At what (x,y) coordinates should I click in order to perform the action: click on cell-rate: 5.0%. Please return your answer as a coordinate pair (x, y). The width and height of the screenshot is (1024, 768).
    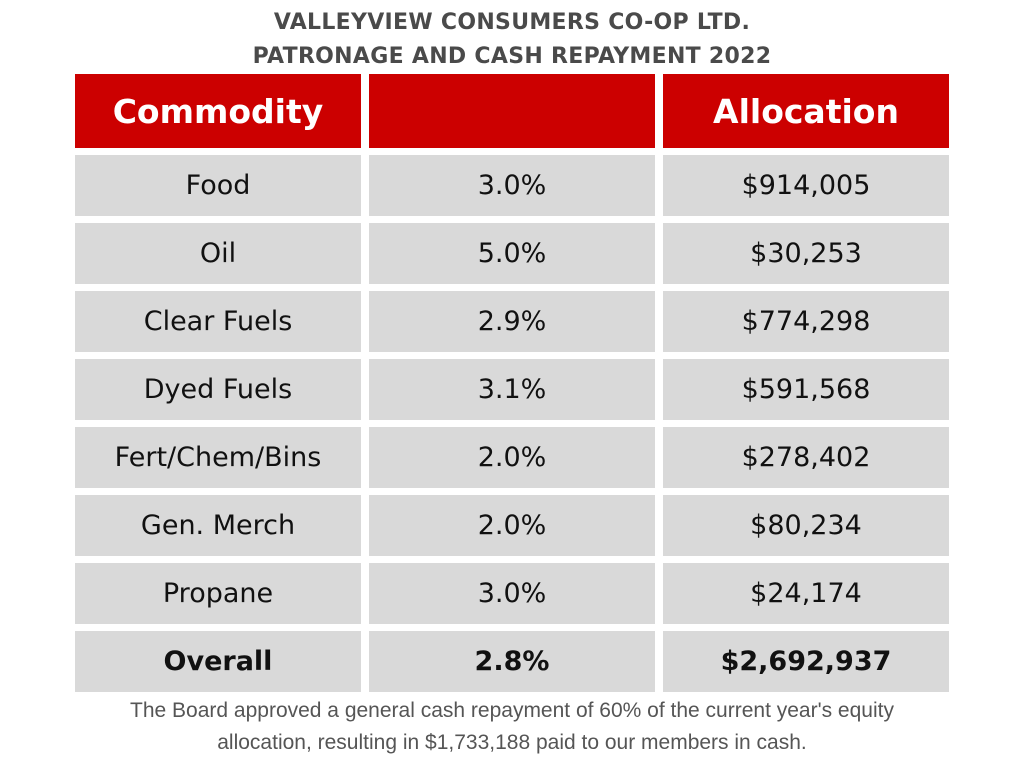
    Looking at the image, I should click on (512, 253).